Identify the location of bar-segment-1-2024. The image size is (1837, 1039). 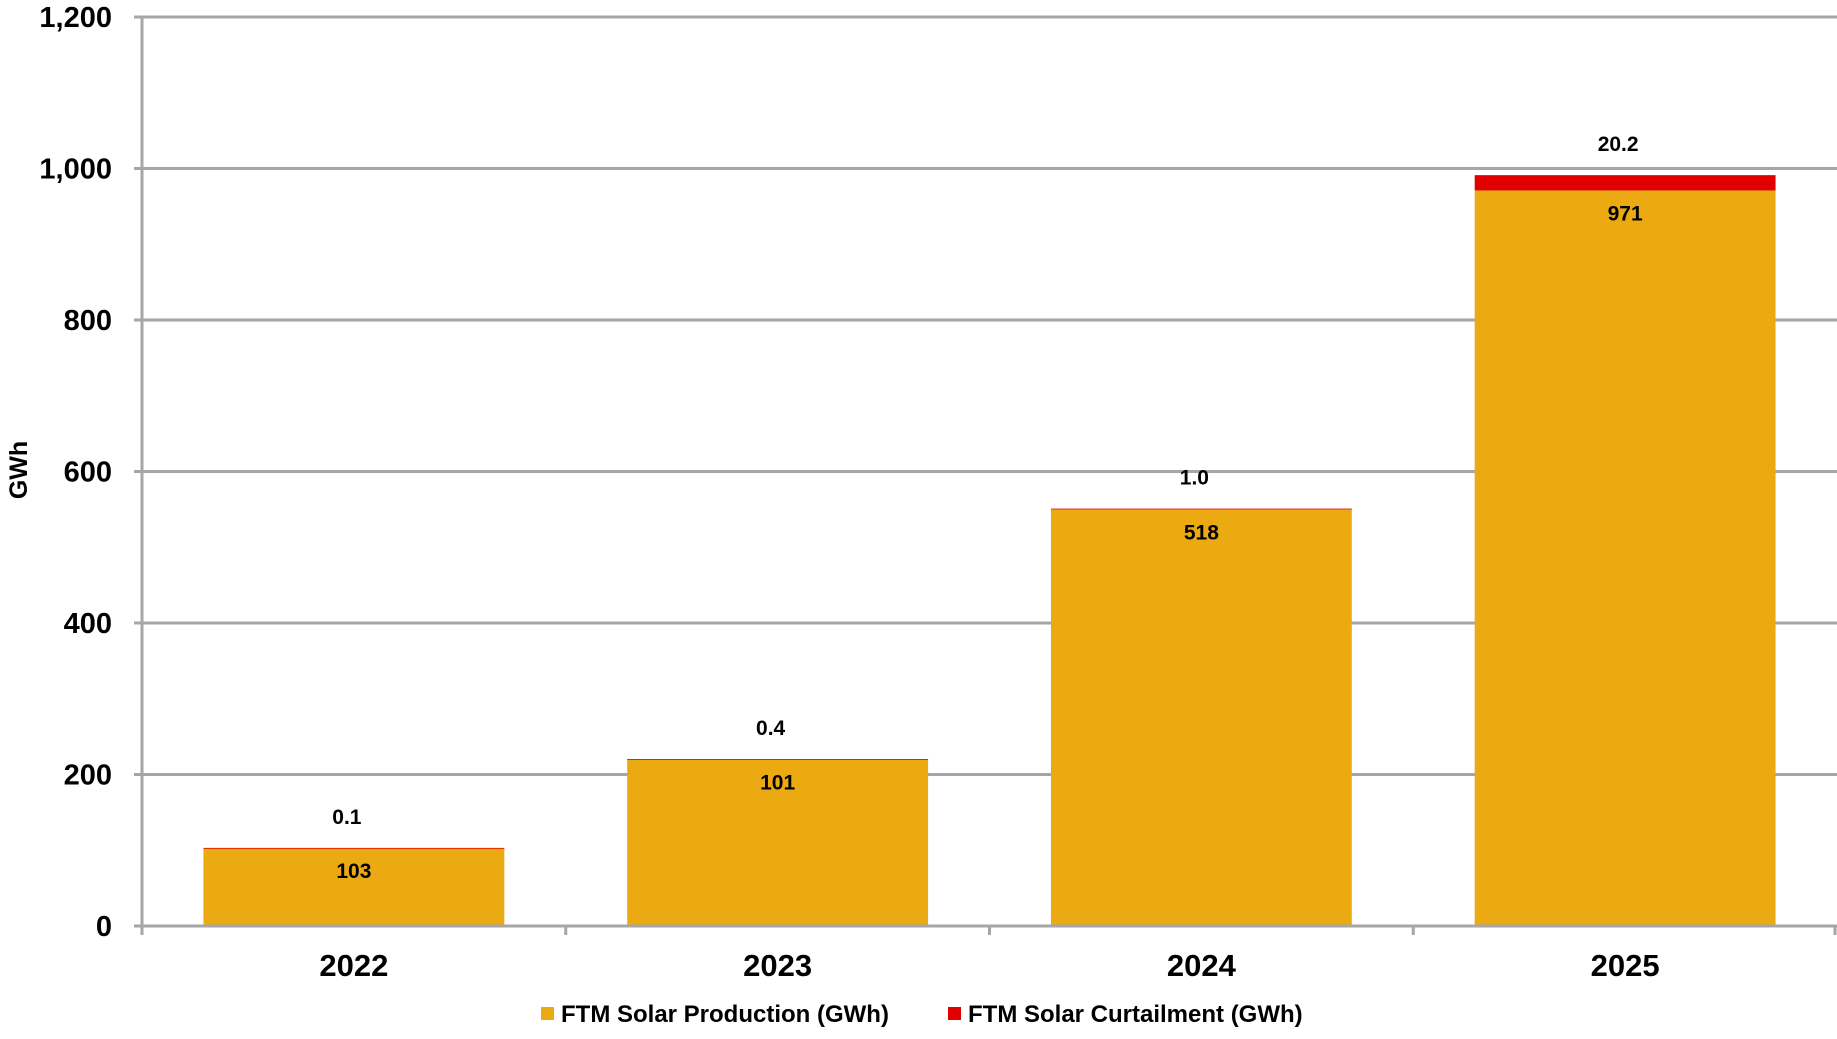
(1201, 509).